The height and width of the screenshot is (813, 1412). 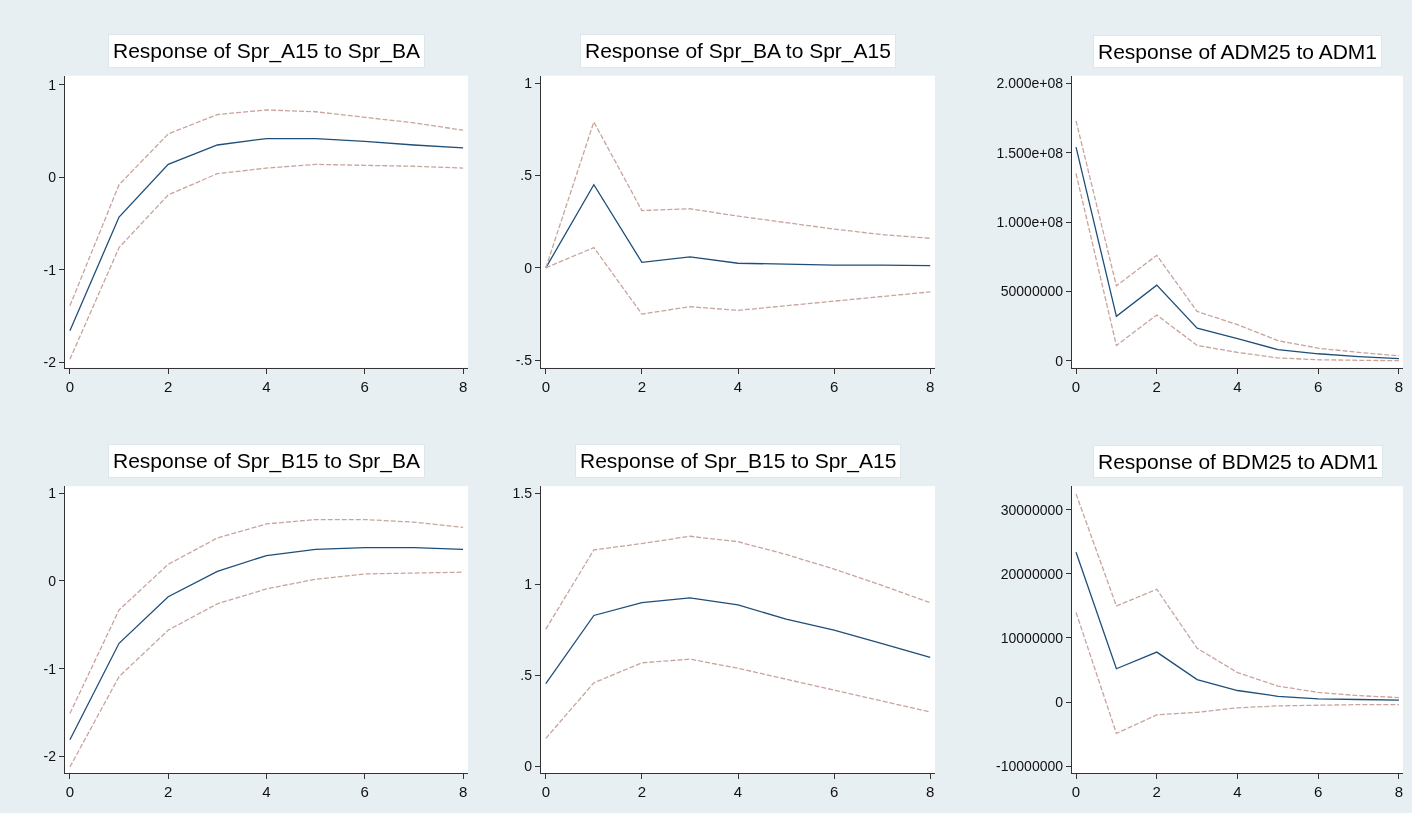 What do you see at coordinates (267, 51) in the screenshot?
I see `chart-title: Response of Spr_A15 to Spr_BA` at bounding box center [267, 51].